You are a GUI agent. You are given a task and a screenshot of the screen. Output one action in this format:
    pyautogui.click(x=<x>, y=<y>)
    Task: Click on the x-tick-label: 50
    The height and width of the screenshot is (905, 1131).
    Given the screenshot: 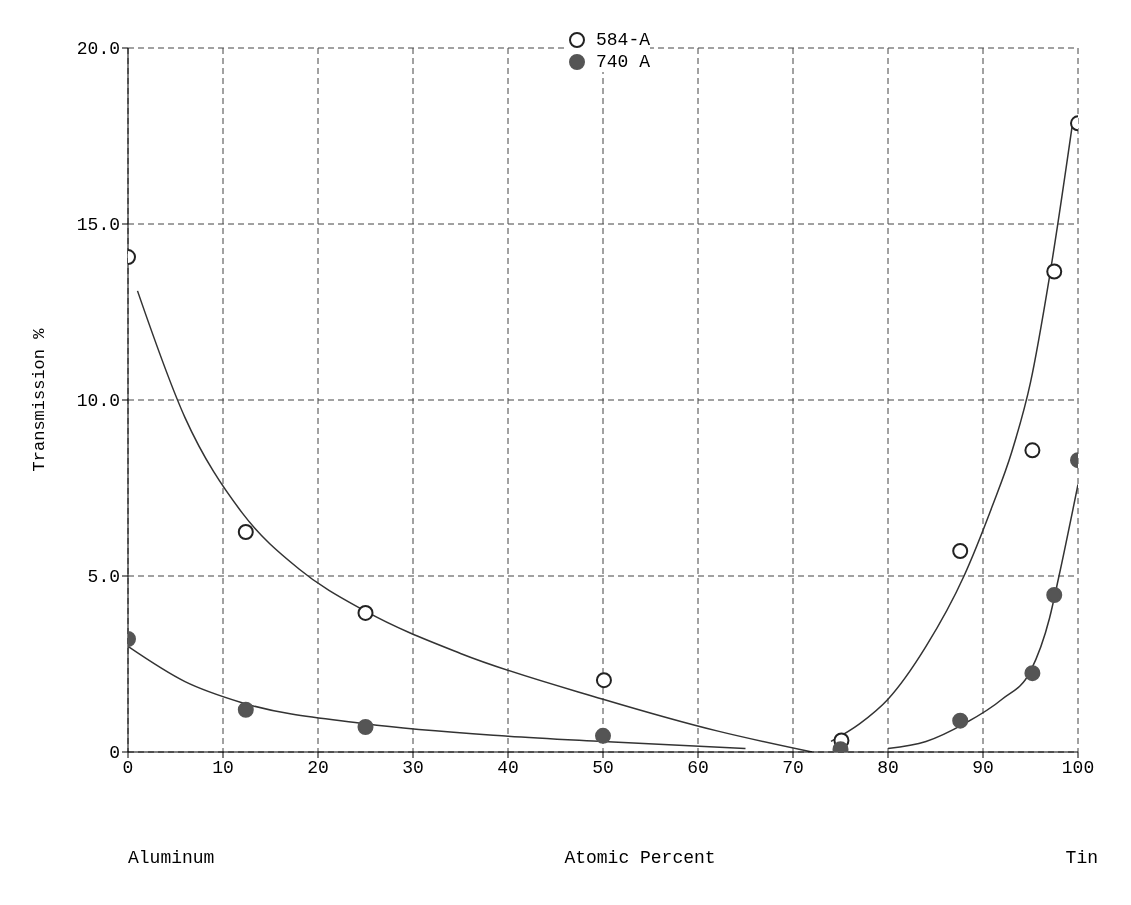 What is the action you would take?
    pyautogui.click(x=603, y=767)
    